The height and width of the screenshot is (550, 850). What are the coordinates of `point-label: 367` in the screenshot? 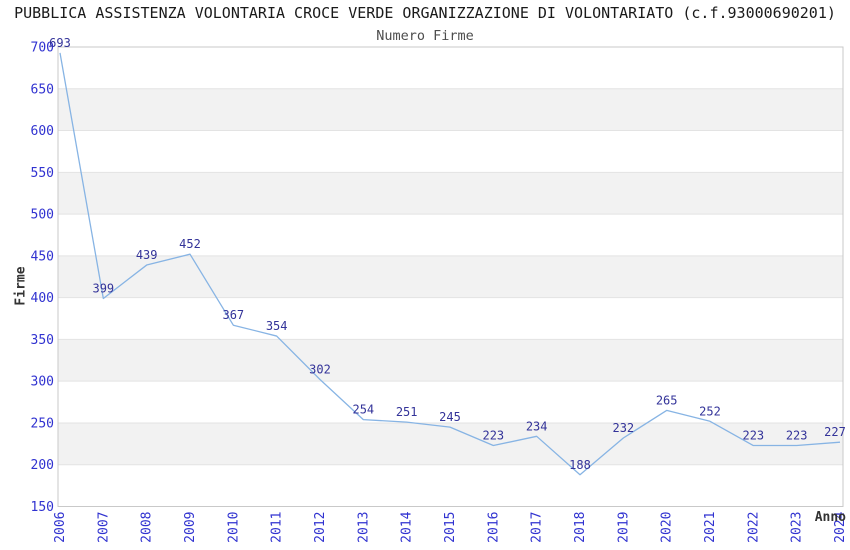 It's located at (233, 315).